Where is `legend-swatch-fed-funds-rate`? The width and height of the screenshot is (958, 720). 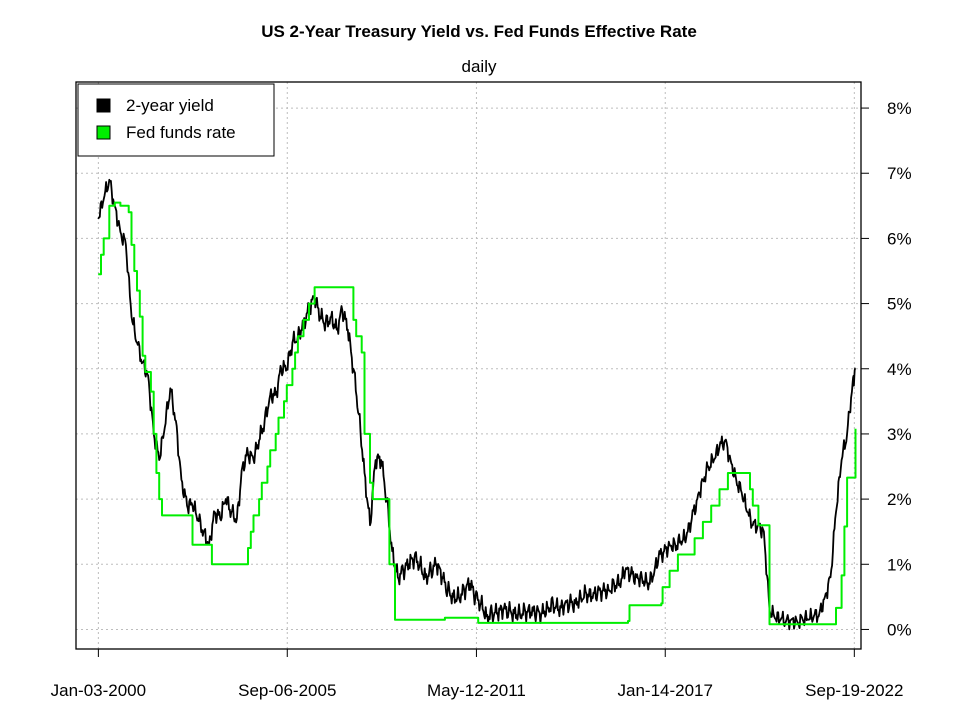 legend-swatch-fed-funds-rate is located at coordinates (103, 132).